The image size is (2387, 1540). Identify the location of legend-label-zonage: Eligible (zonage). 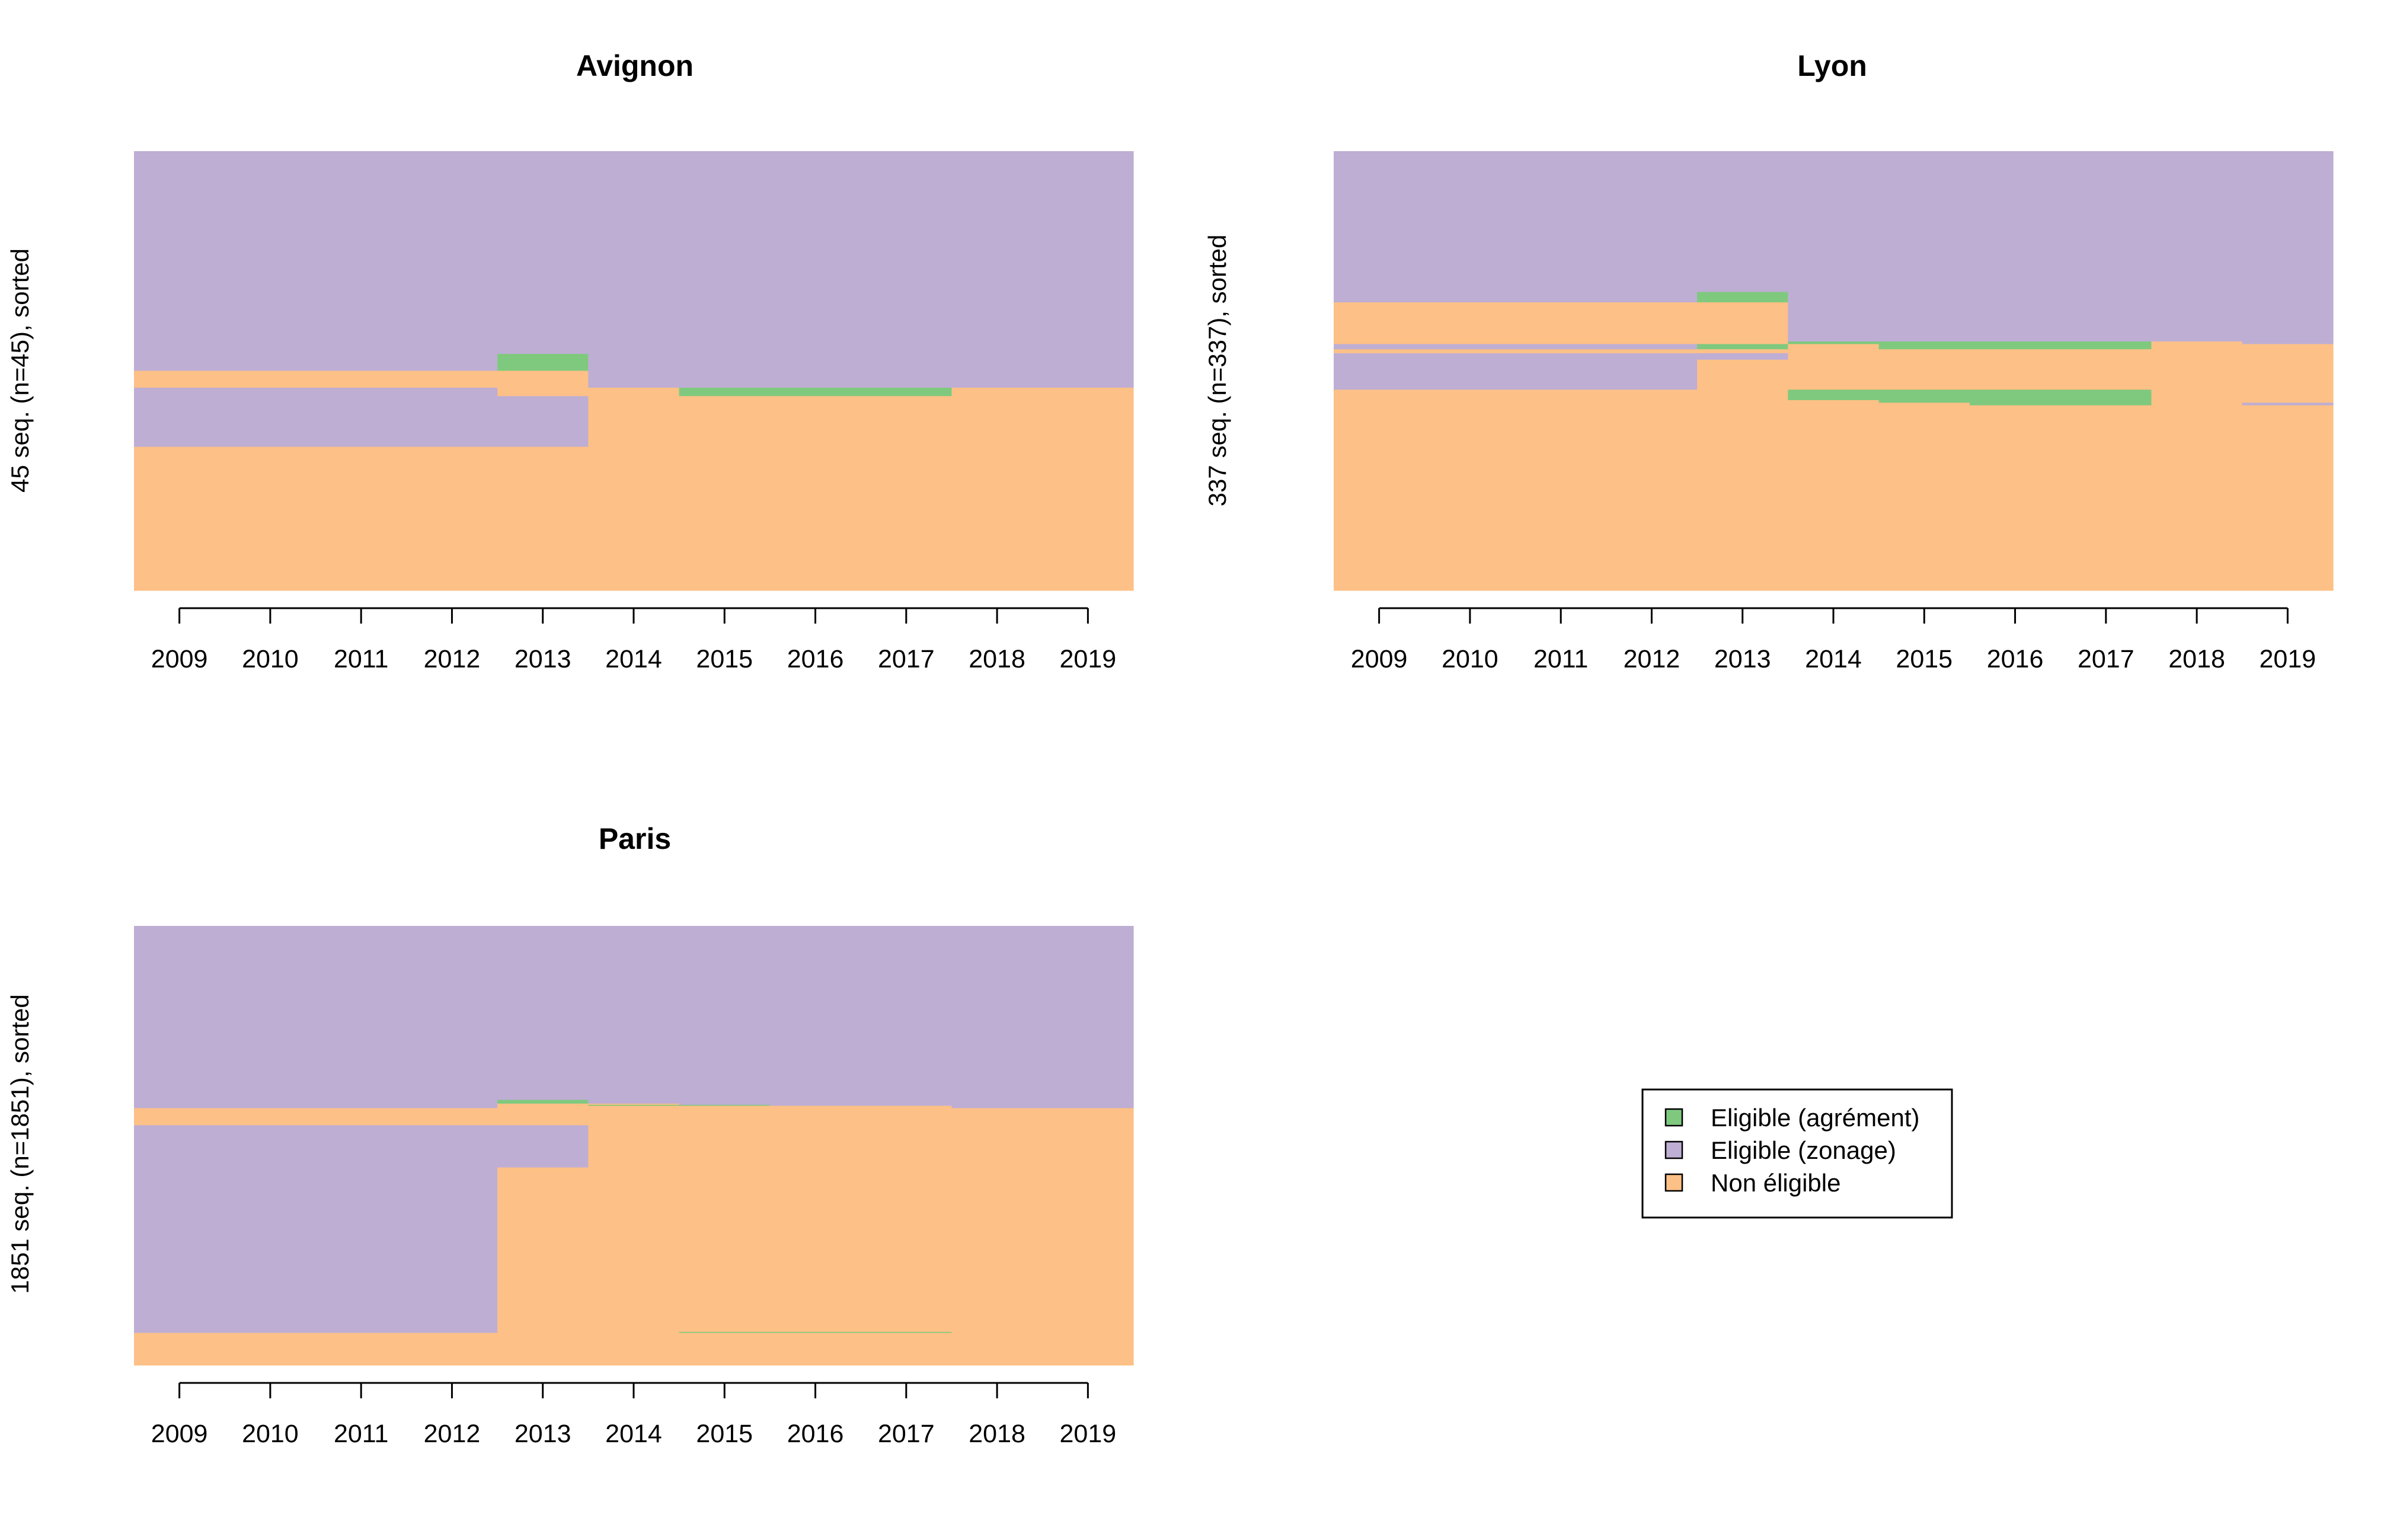
(1804, 1150).